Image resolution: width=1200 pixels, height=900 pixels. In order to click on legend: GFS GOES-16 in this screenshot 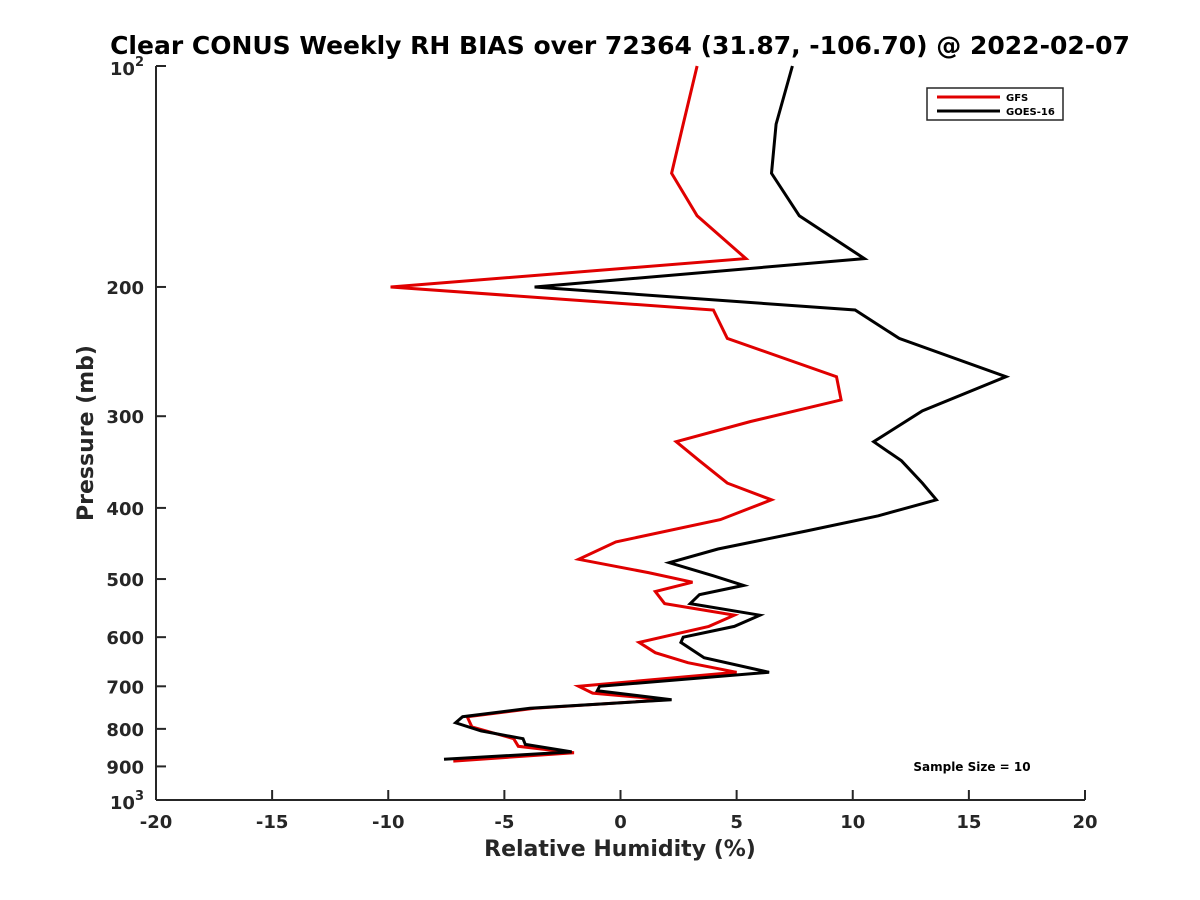, I will do `click(995, 104)`.